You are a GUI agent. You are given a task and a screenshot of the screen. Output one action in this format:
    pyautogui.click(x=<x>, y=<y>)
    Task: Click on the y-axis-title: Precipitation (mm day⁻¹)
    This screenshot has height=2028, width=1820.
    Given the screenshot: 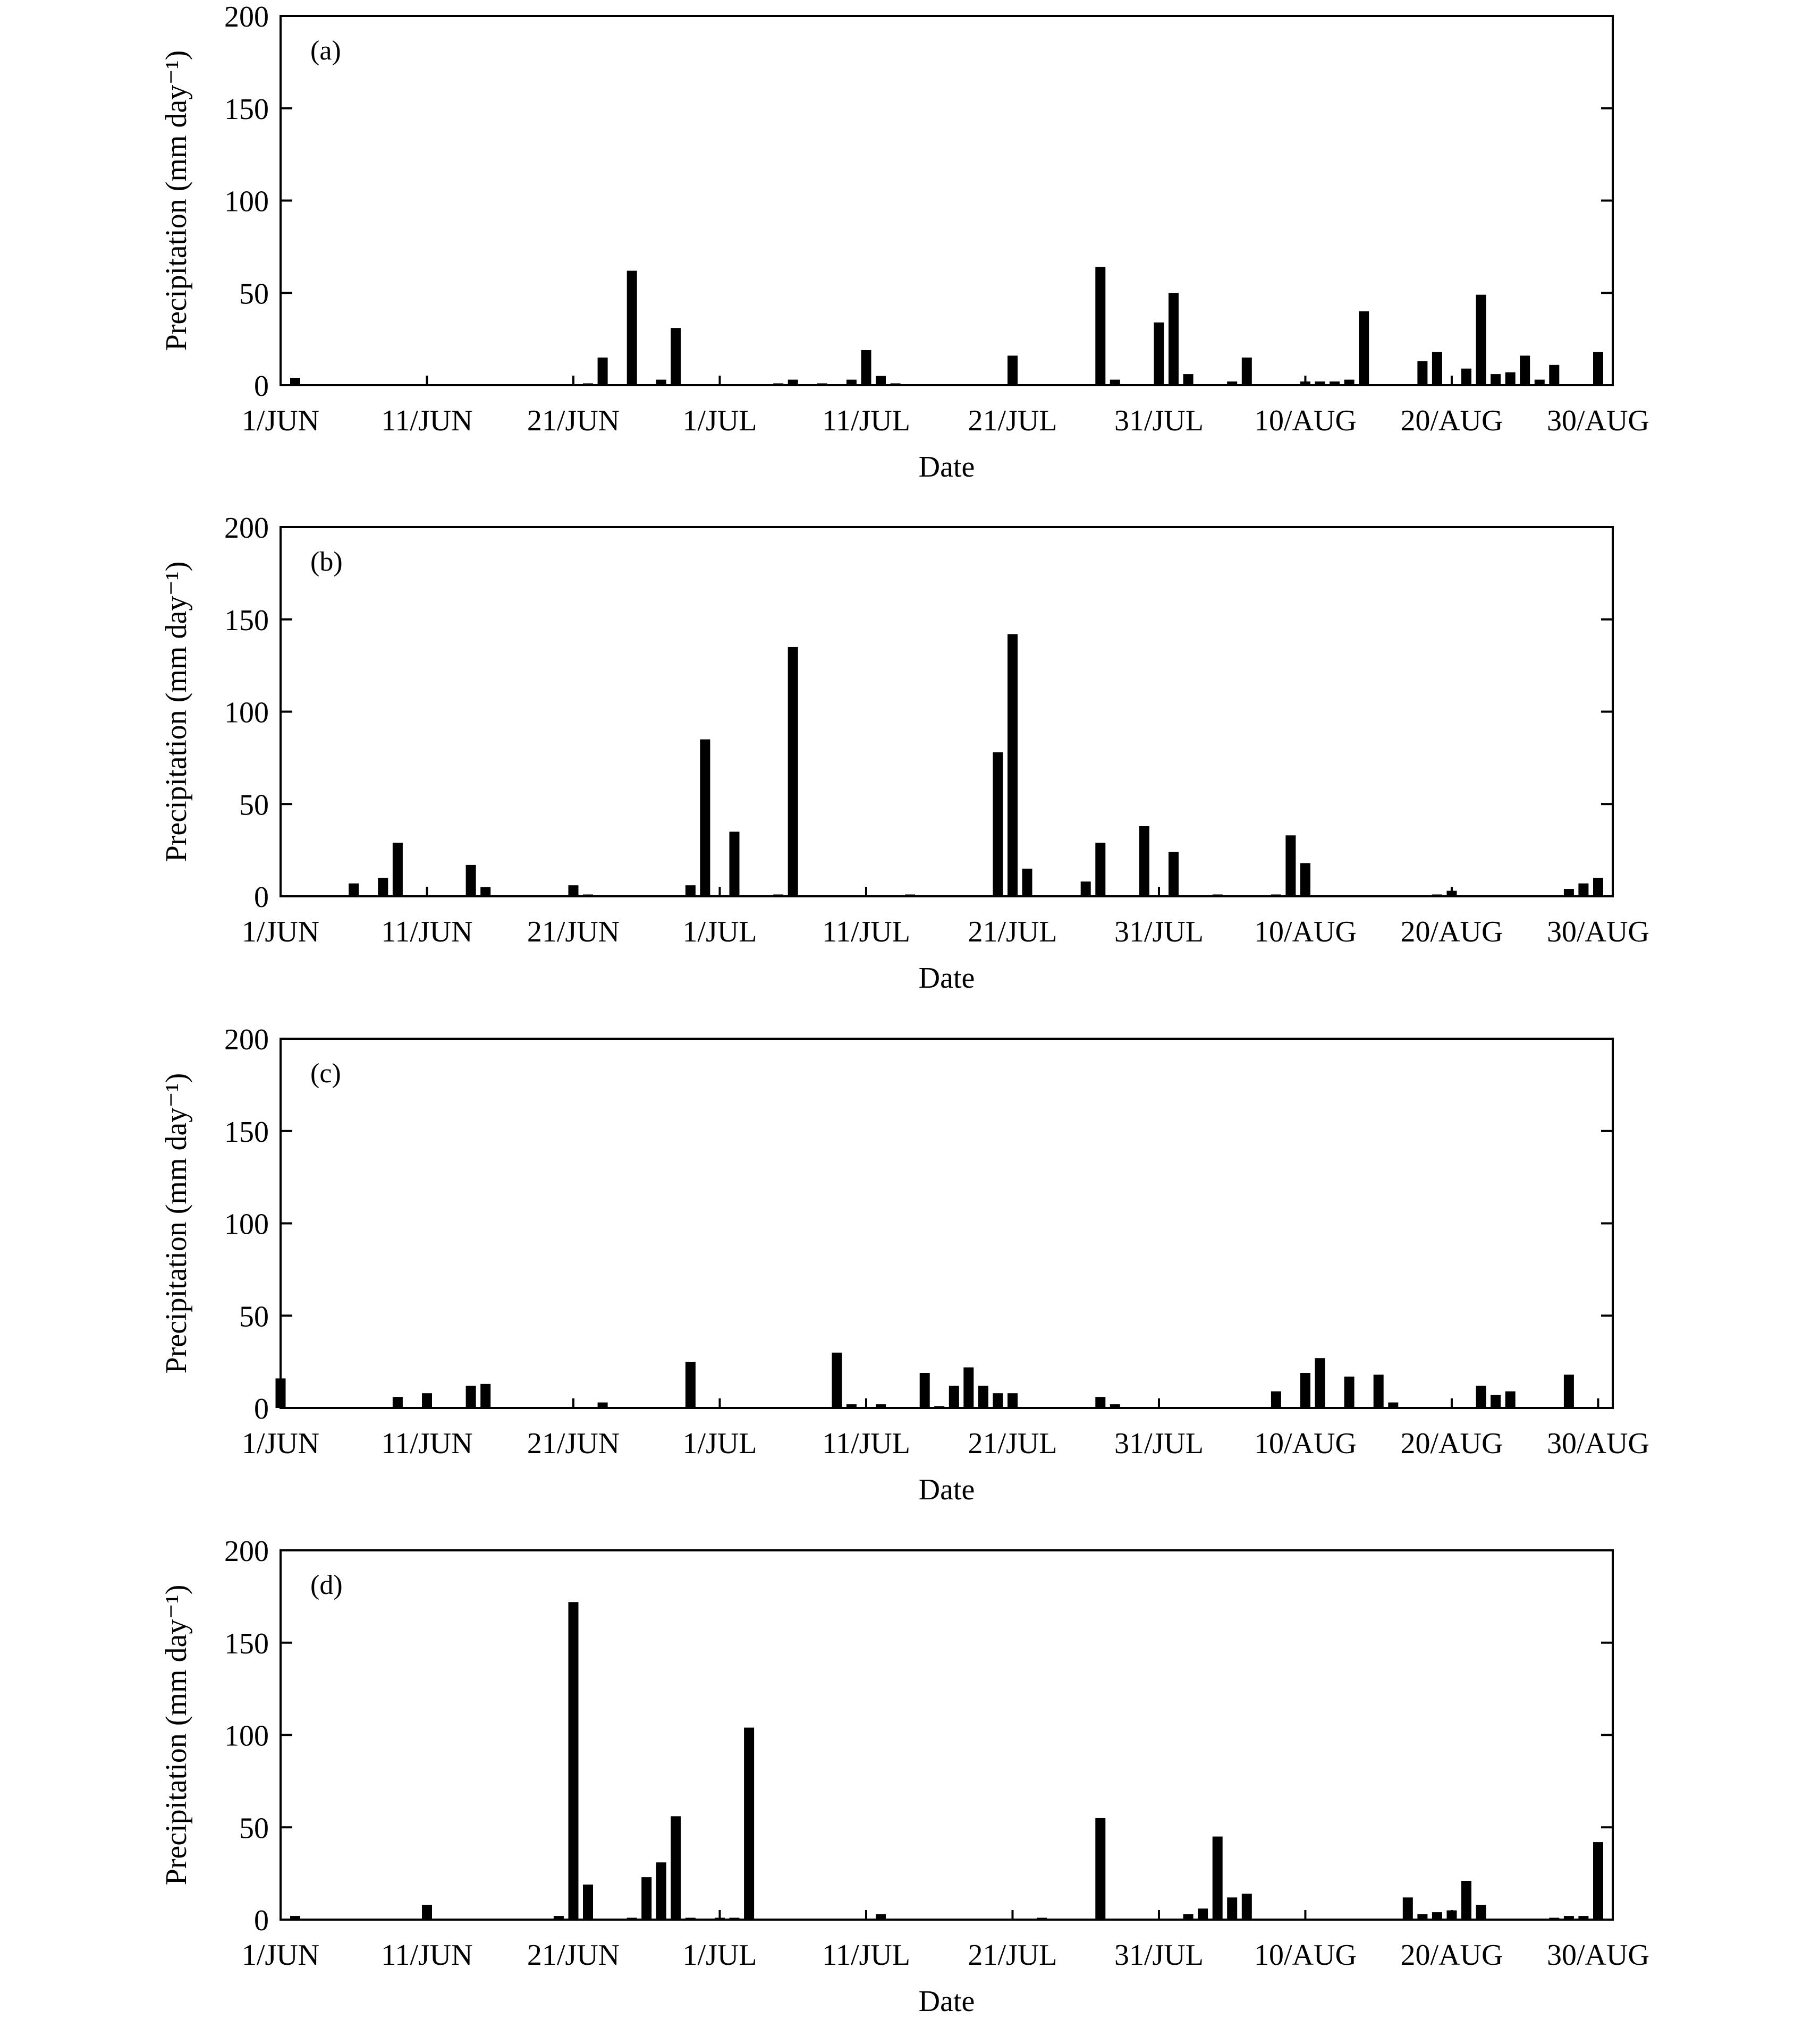 What is the action you would take?
    pyautogui.click(x=176, y=712)
    